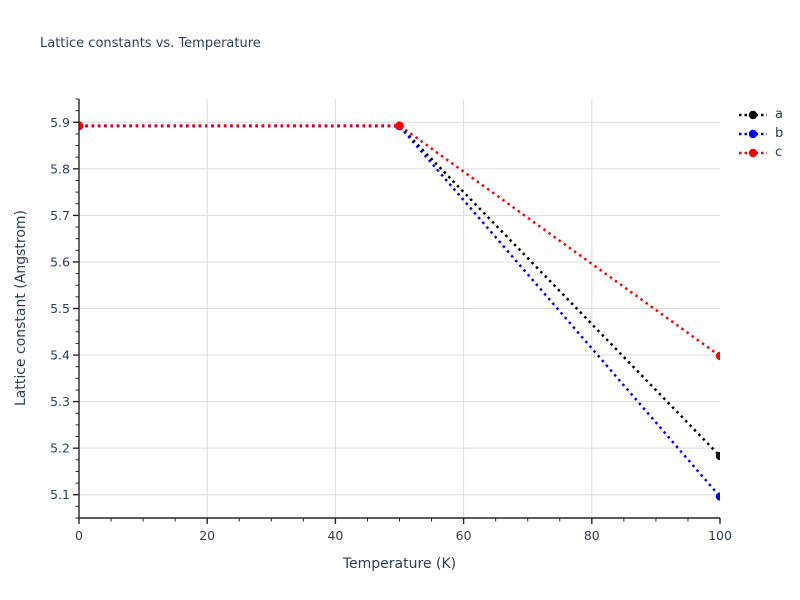 This screenshot has height=600, width=800. What do you see at coordinates (21, 308) in the screenshot?
I see `y-axis-label: Lattice constant (Angstrom)` at bounding box center [21, 308].